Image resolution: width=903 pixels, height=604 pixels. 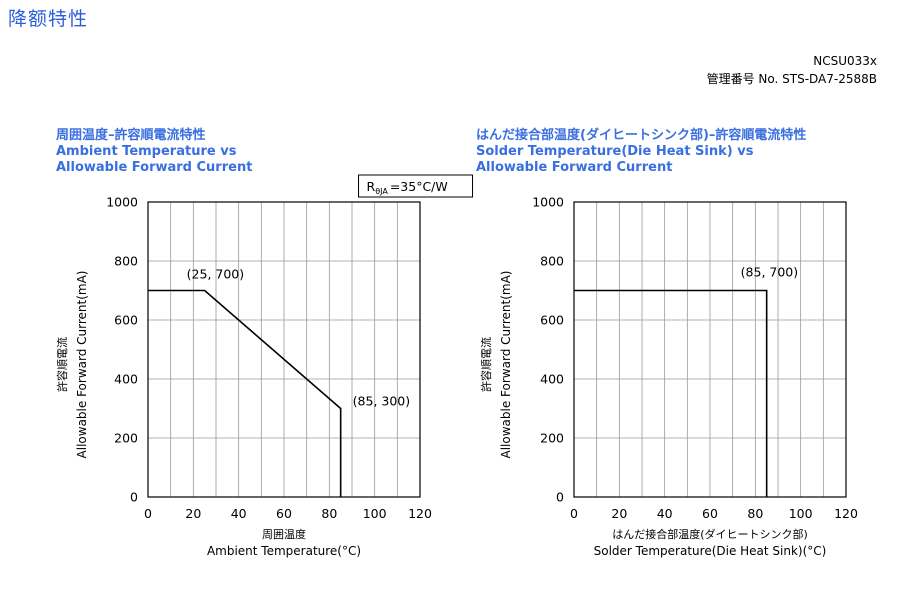 What do you see at coordinates (131, 135) in the screenshot?
I see `chart-1-title-jp: 周囲温度–許容順電流特性` at bounding box center [131, 135].